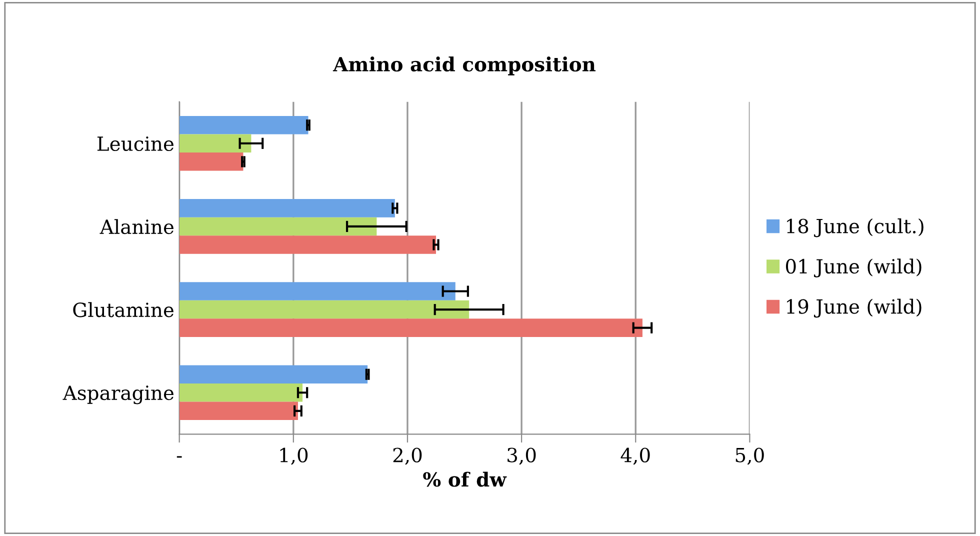 The width and height of the screenshot is (980, 536). Describe the element at coordinates (855, 228) in the screenshot. I see `legend-label: 18 June (cult.)` at that location.